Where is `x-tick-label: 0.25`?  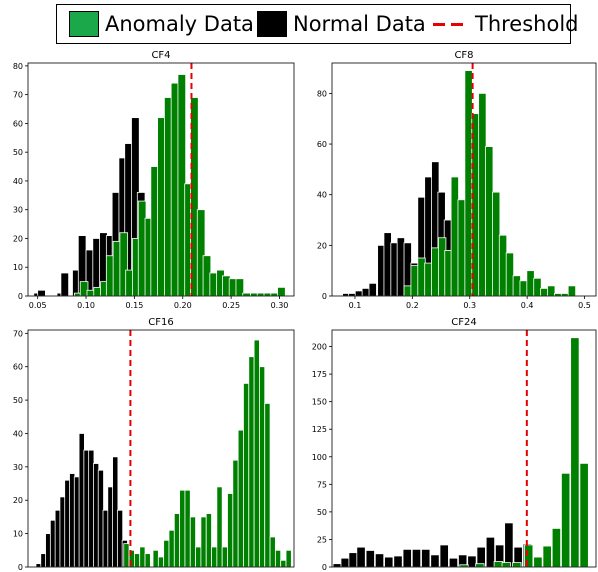
x-tick-label: 0.25 is located at coordinates (231, 305).